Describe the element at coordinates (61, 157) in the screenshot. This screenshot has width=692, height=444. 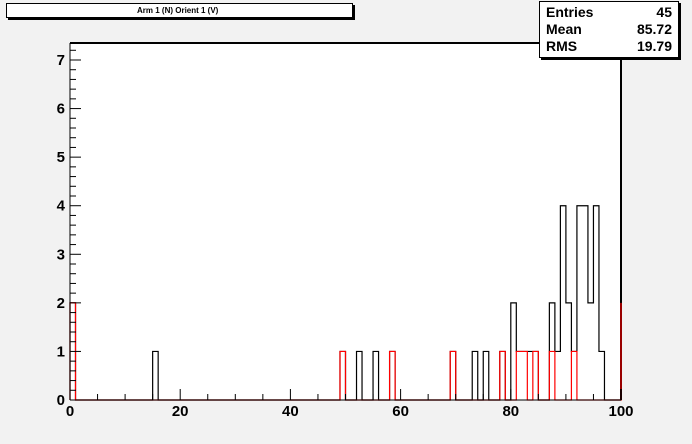
I see `y-tick-label: 5` at that location.